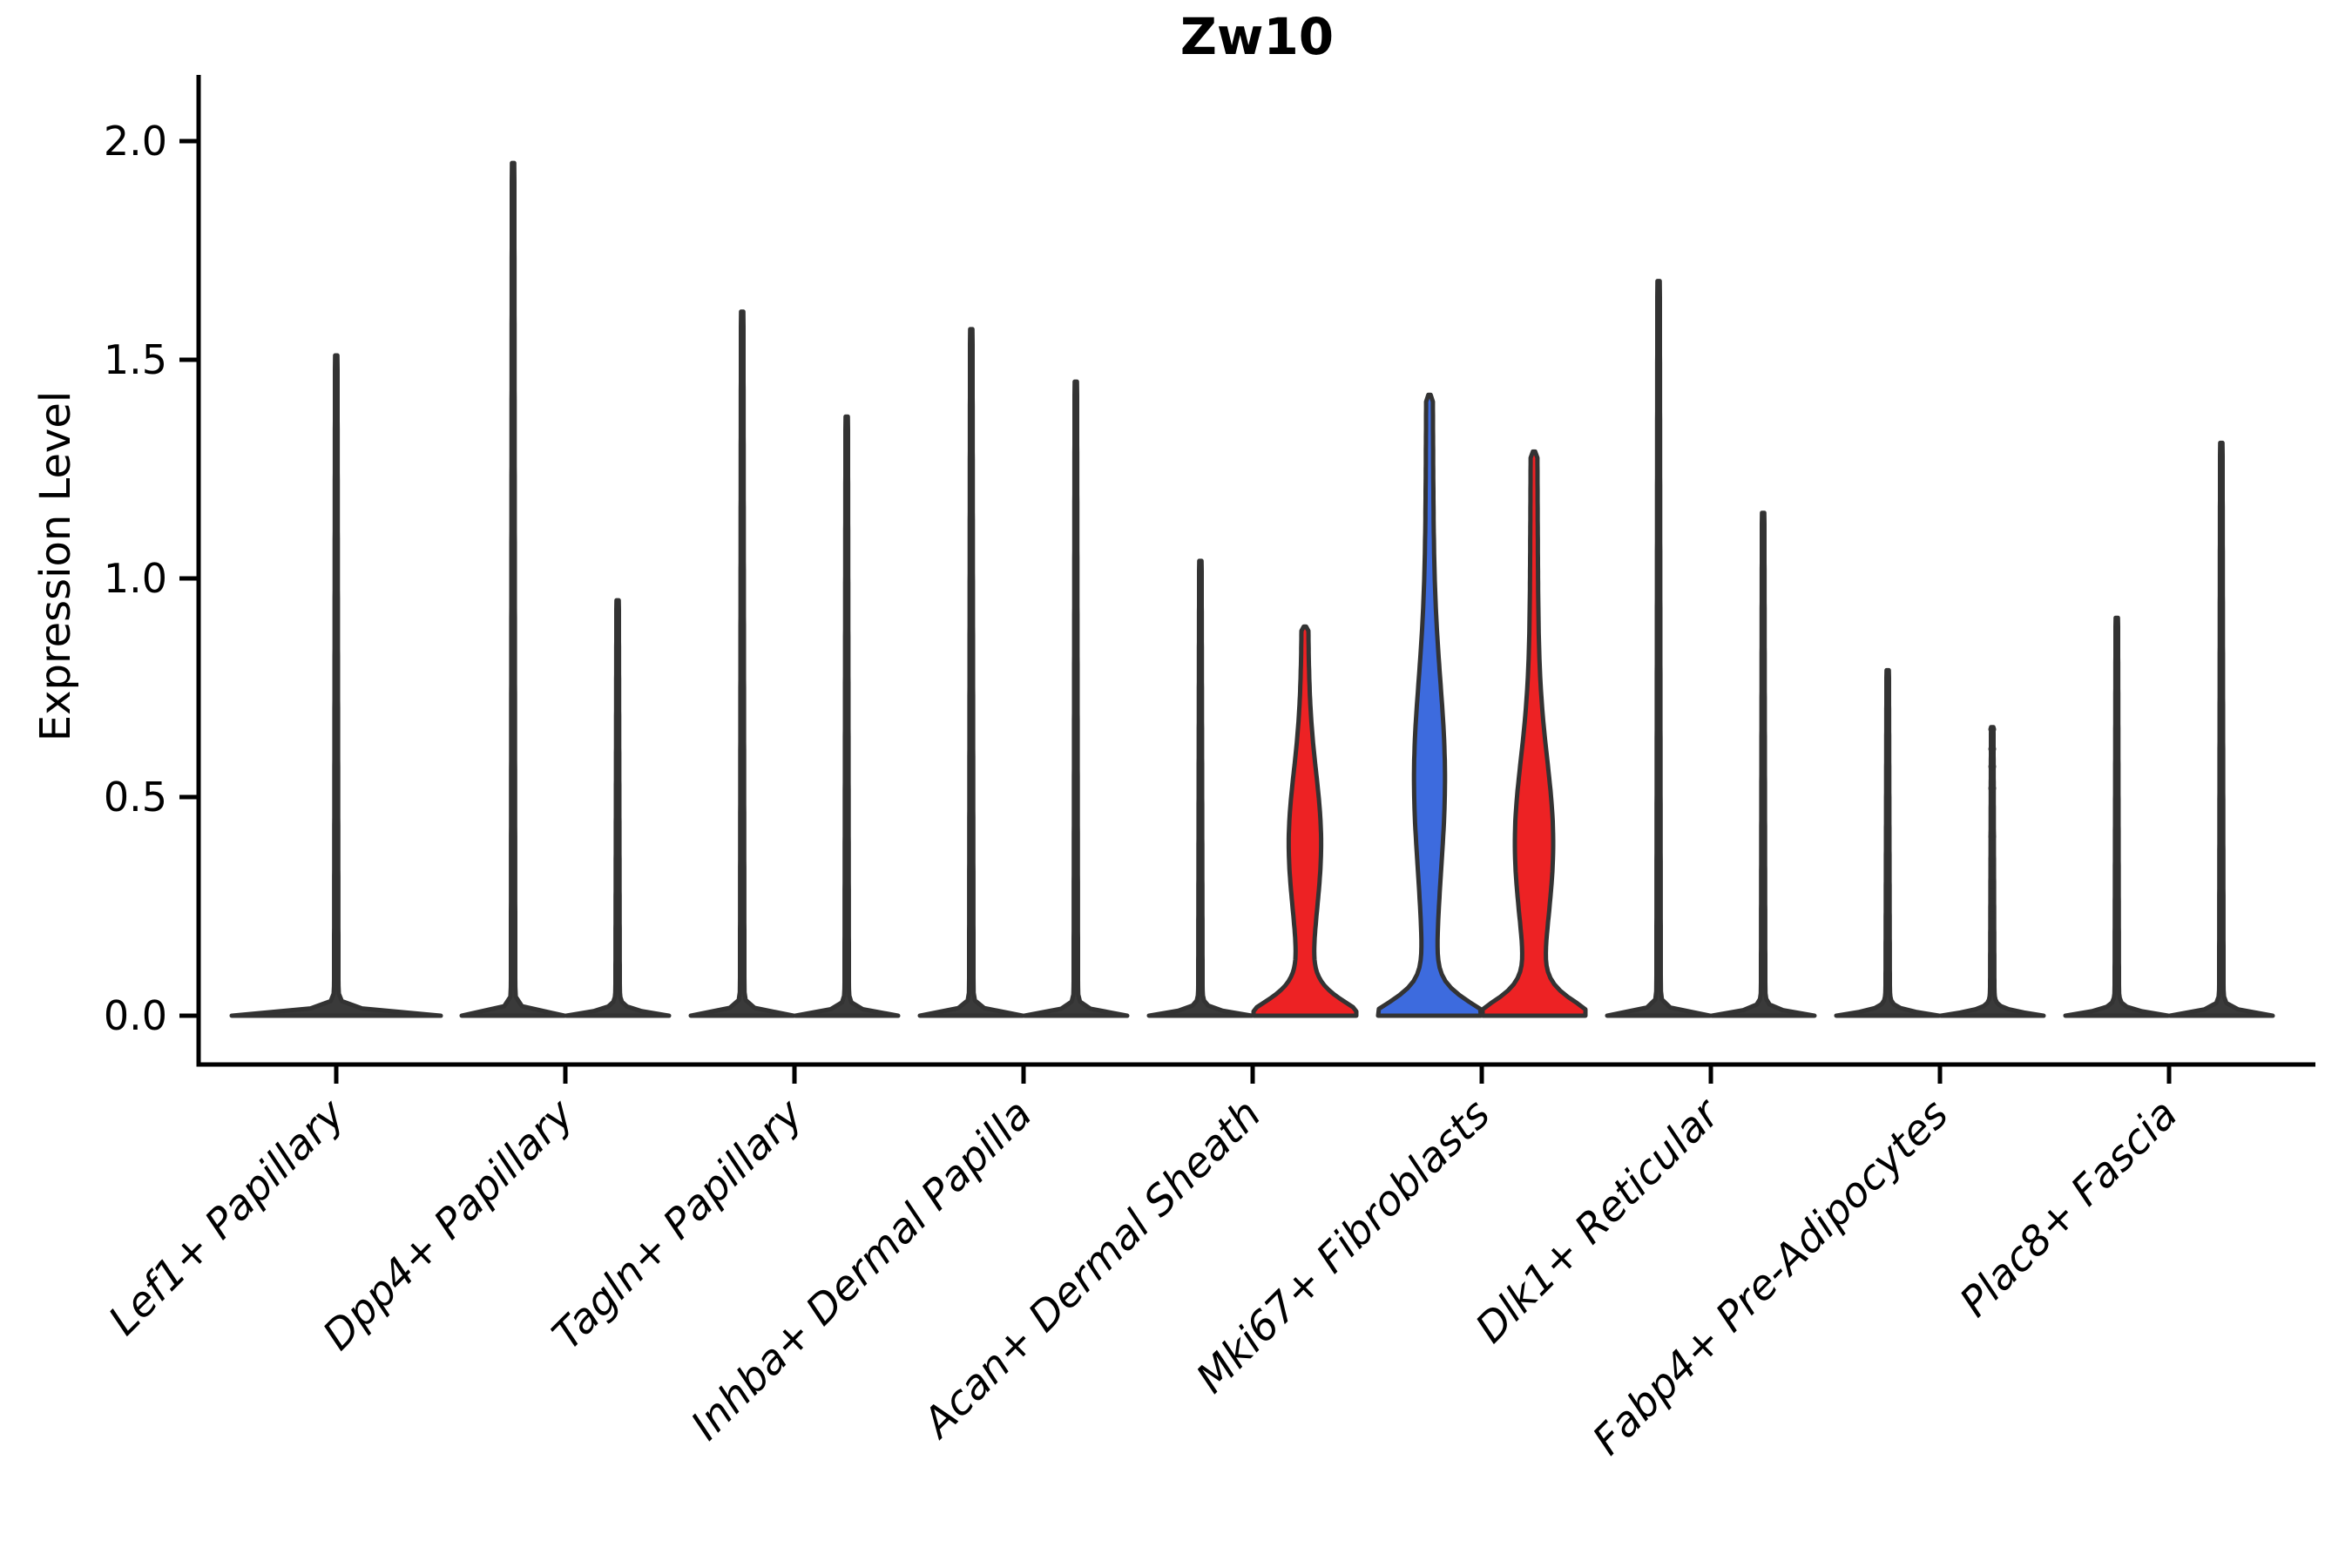 The width and height of the screenshot is (2352, 1568). What do you see at coordinates (1599, 1221) in the screenshot?
I see `x-tick-label: Dlk1+ Reticular` at bounding box center [1599, 1221].